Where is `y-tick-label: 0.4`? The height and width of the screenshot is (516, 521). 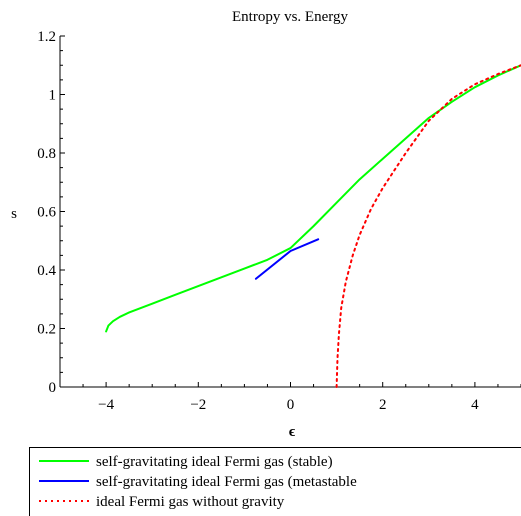 y-tick-label: 0.4 is located at coordinates (46, 271).